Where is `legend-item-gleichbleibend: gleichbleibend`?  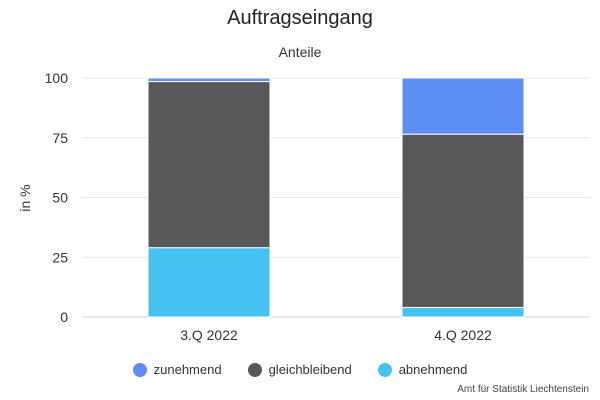
legend-item-gleichbleibend: gleichbleibend is located at coordinates (299, 369).